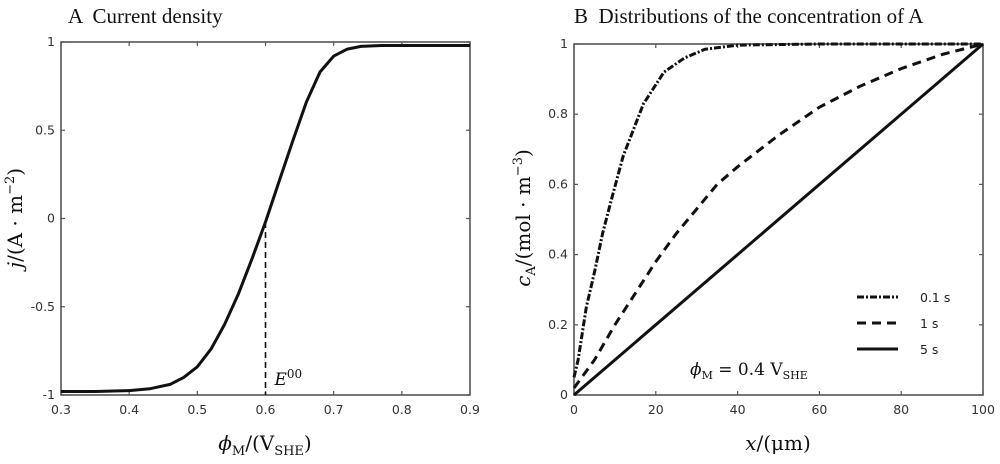 Image resolution: width=1000 pixels, height=464 pixels. What do you see at coordinates (61, 409) in the screenshot?
I see `x-tick-label: 0.3` at bounding box center [61, 409].